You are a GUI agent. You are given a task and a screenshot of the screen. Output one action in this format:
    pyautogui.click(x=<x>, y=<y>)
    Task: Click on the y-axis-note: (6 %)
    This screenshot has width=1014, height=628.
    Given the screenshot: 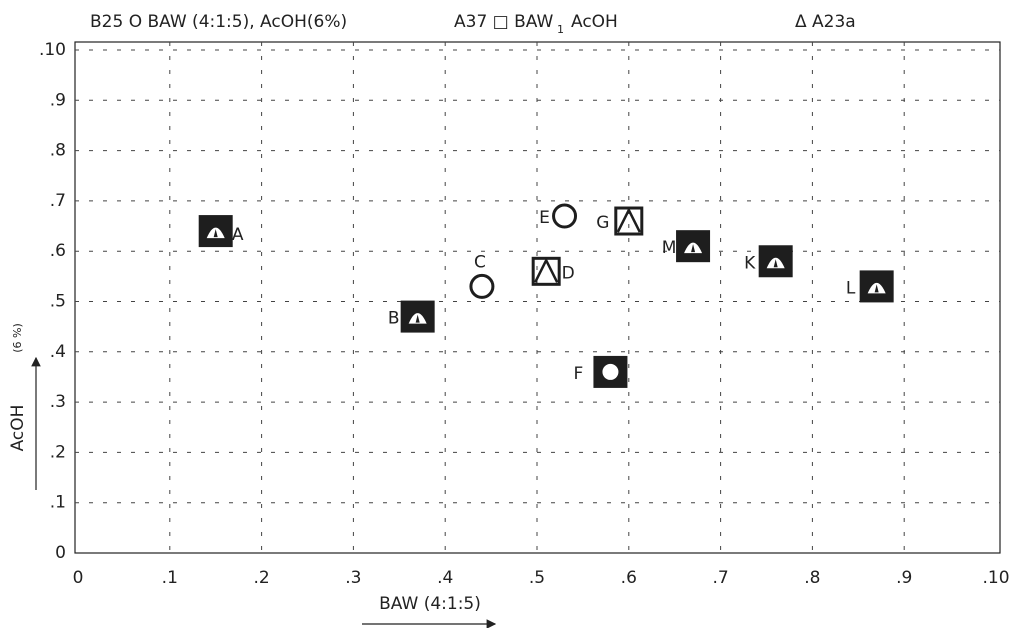 What is the action you would take?
    pyautogui.click(x=17, y=338)
    